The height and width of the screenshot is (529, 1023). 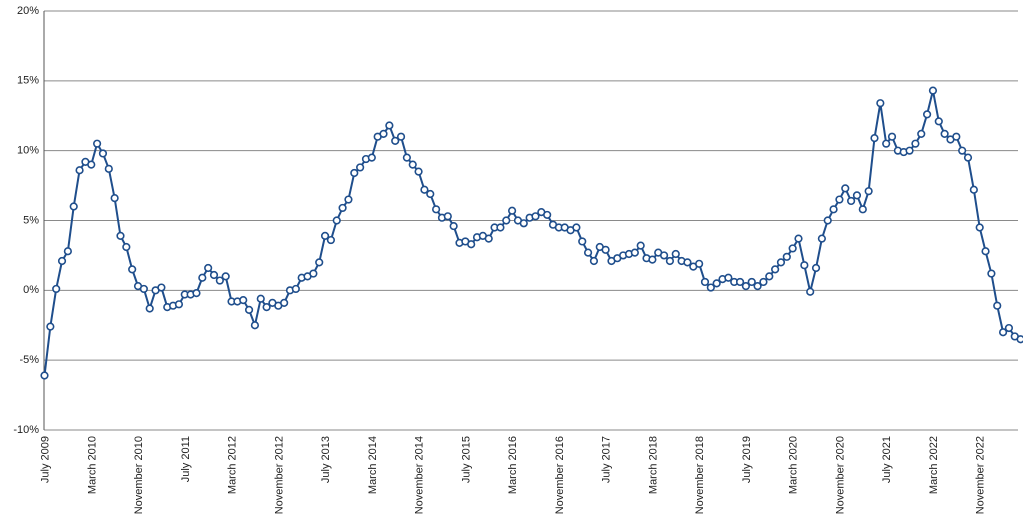 What do you see at coordinates (560, 475) in the screenshot?
I see `x-tick-label: November 2016` at bounding box center [560, 475].